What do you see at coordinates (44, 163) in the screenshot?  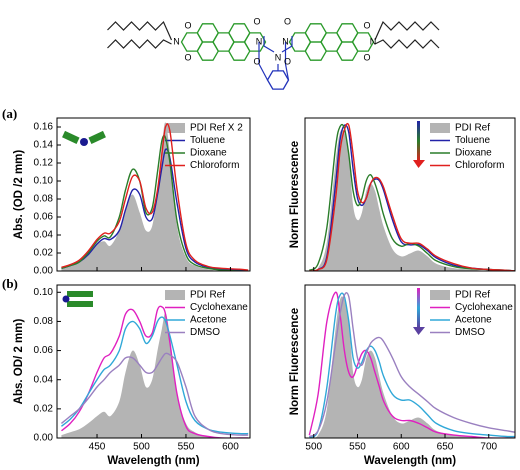 I see `y-tick-label: 0.12` at bounding box center [44, 163].